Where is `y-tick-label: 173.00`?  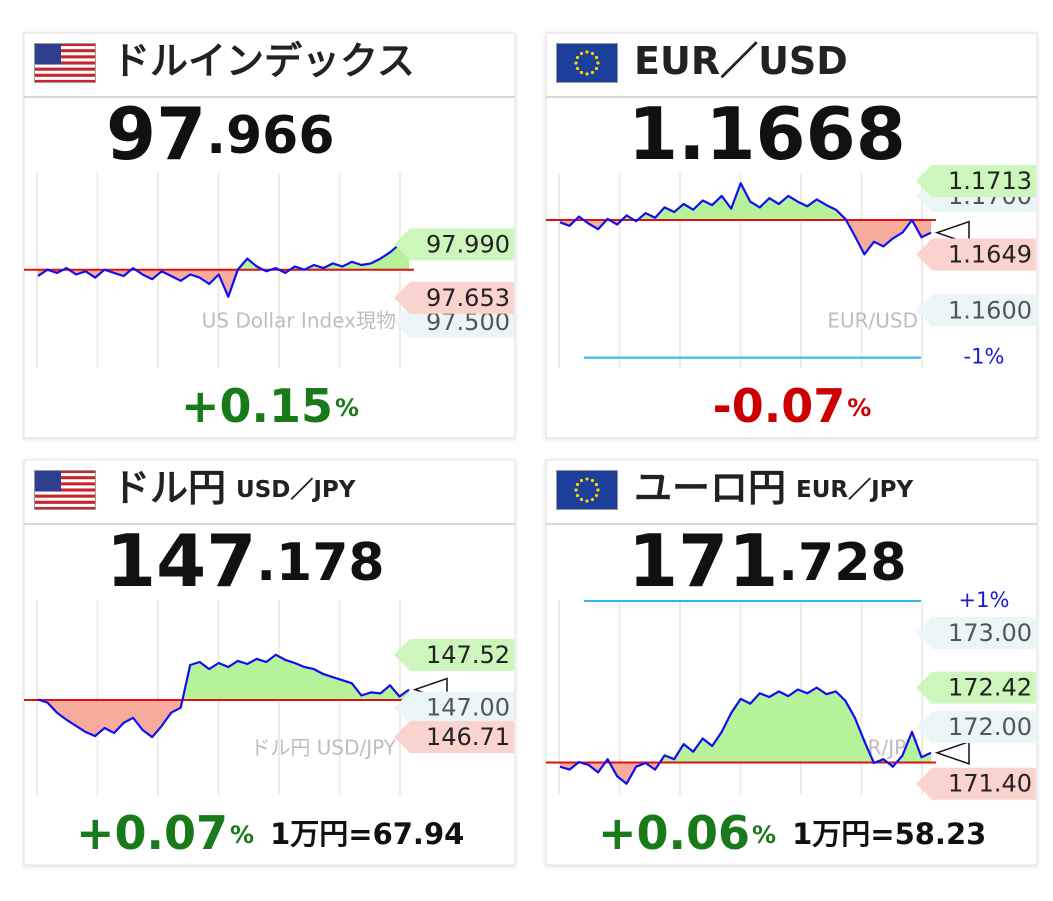 y-tick-label: 173.00 is located at coordinates (990, 633).